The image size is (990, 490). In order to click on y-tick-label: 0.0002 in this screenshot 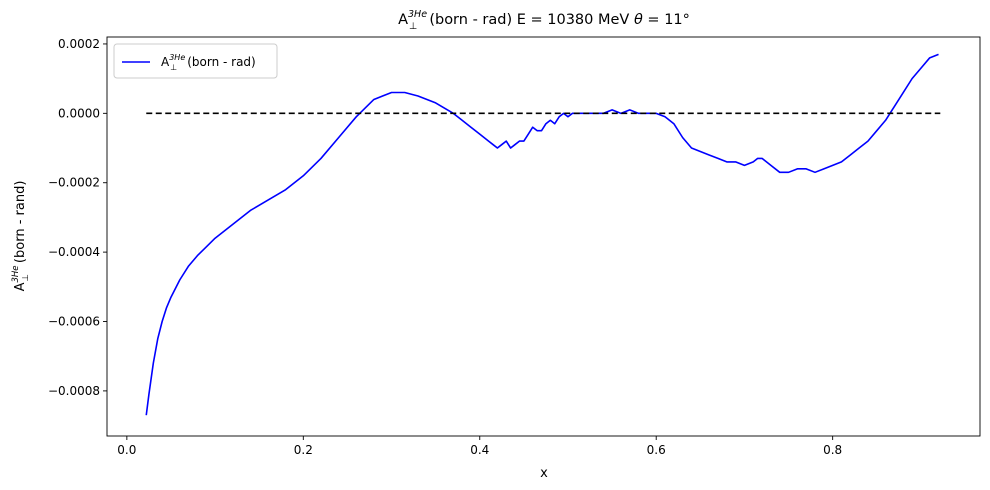, I will do `click(79, 44)`.